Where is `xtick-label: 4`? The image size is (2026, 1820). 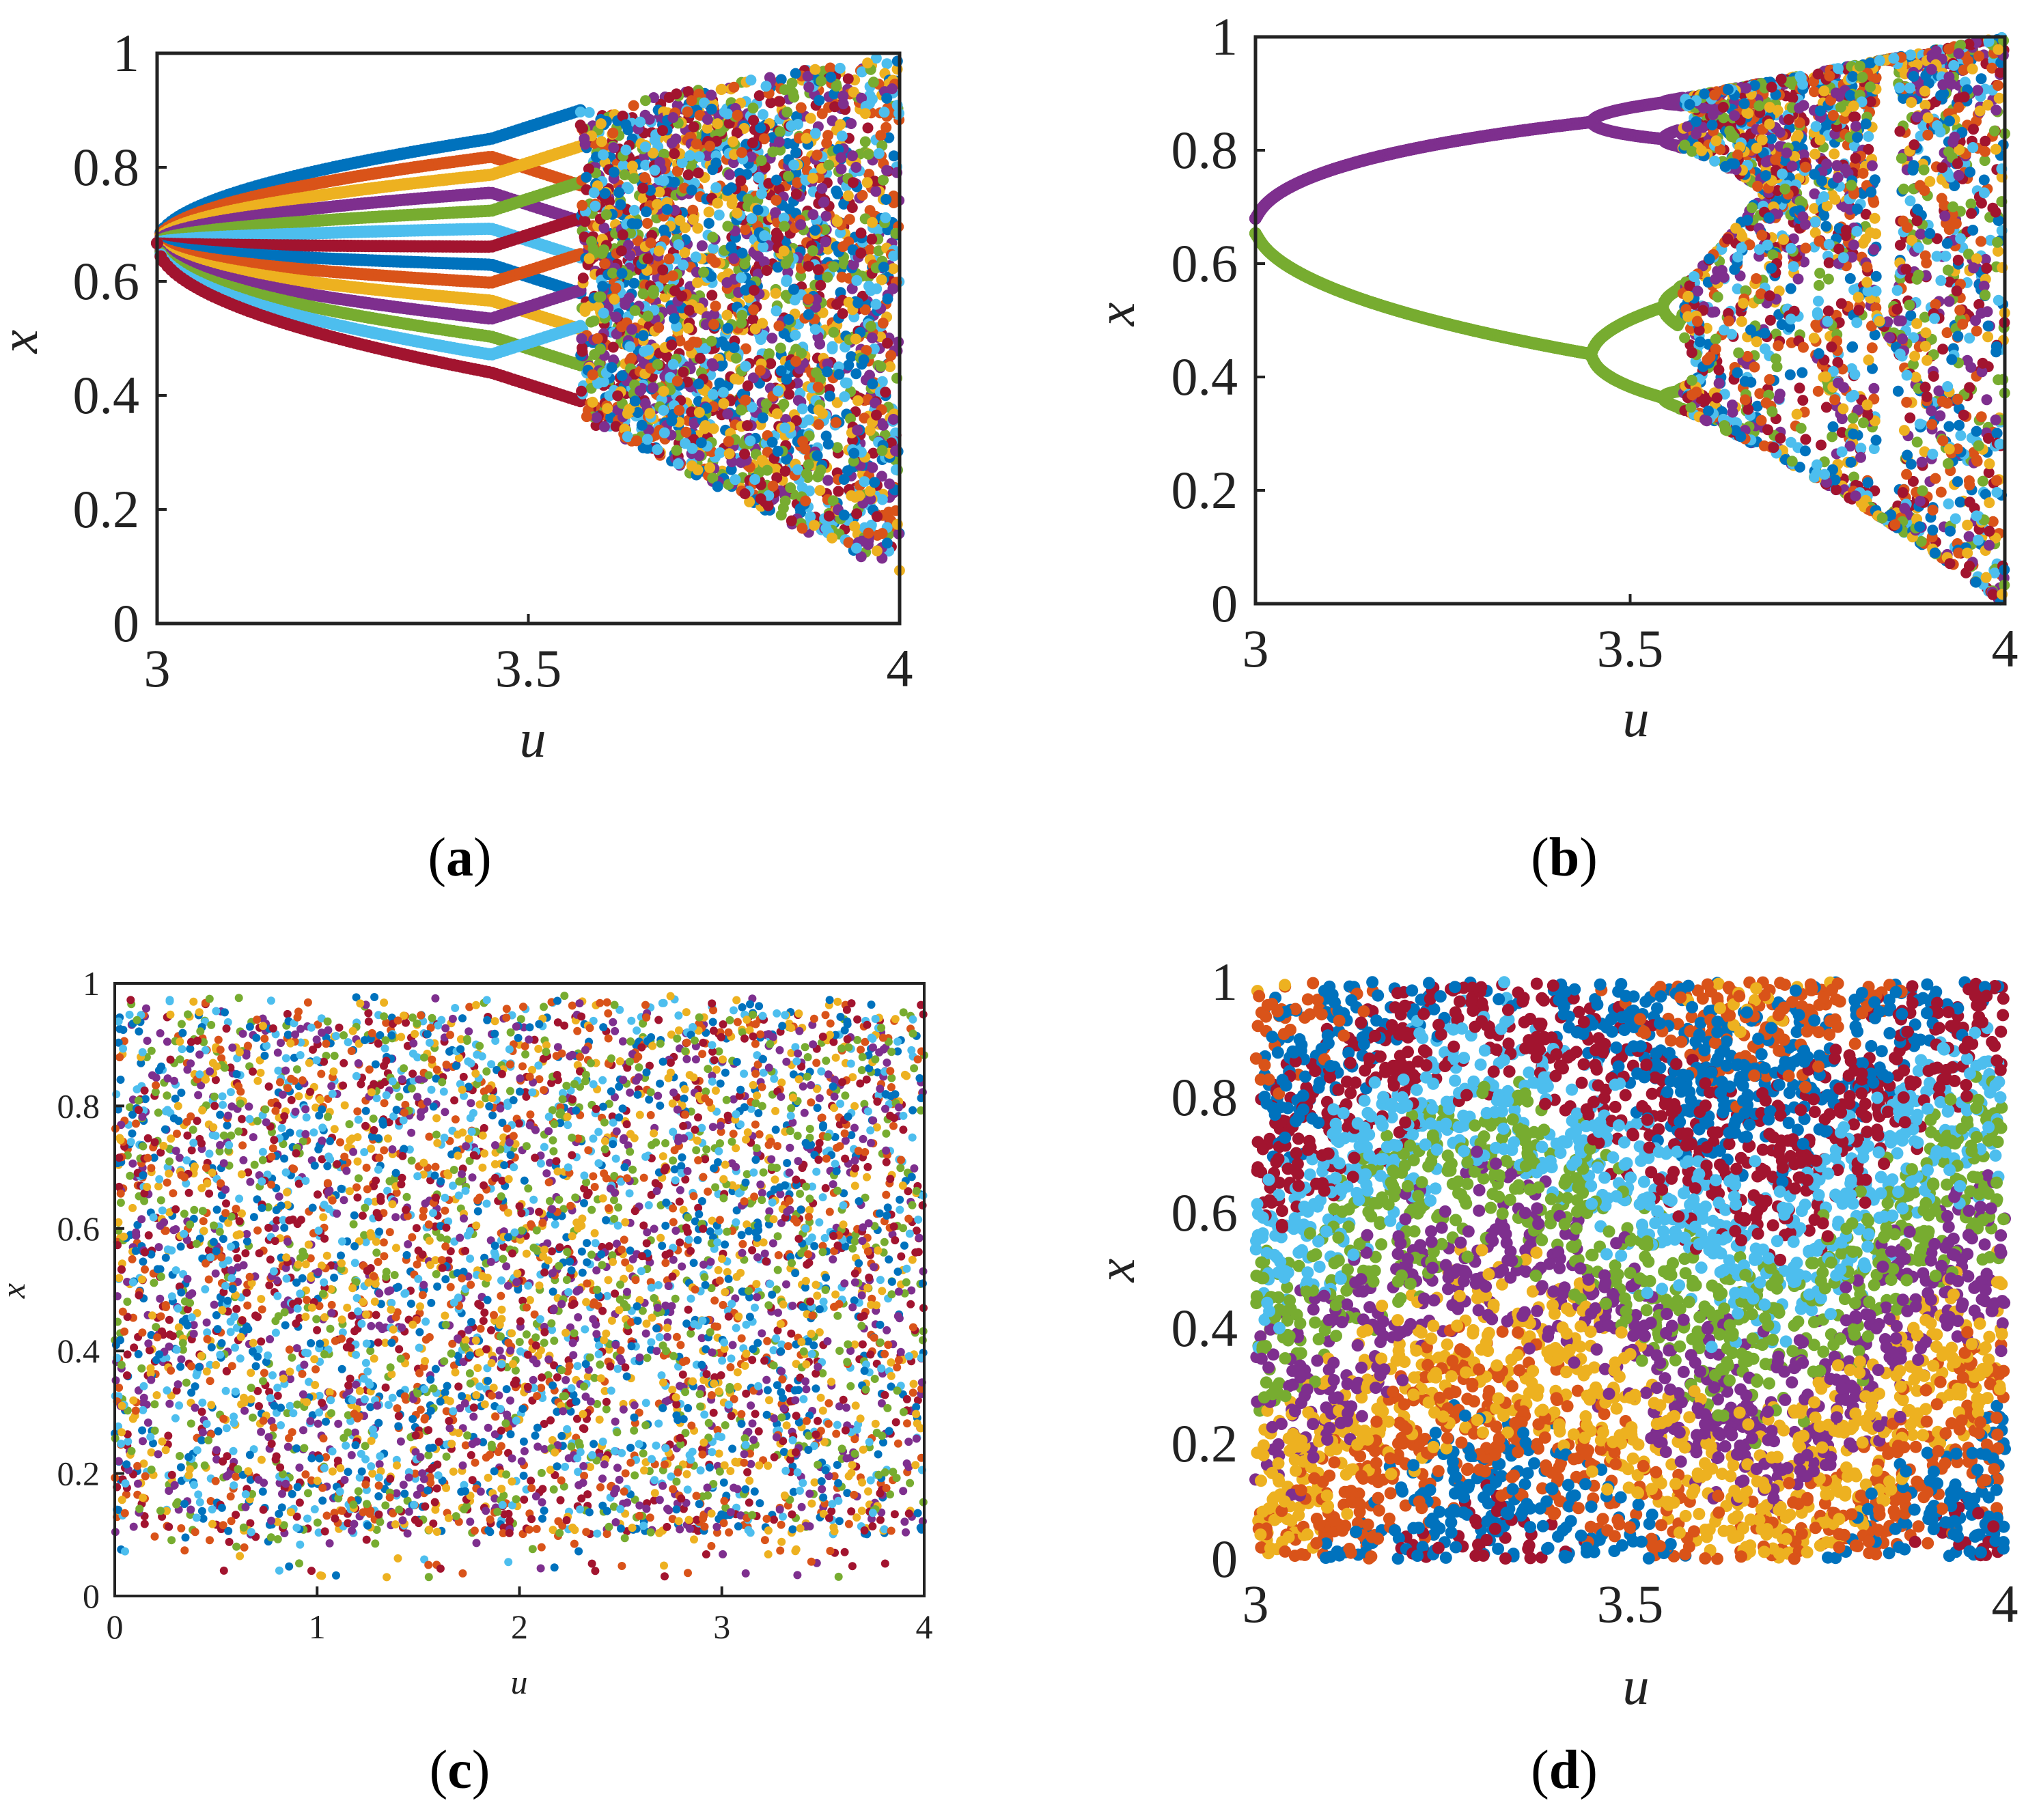 xtick-label: 4 is located at coordinates (900, 668).